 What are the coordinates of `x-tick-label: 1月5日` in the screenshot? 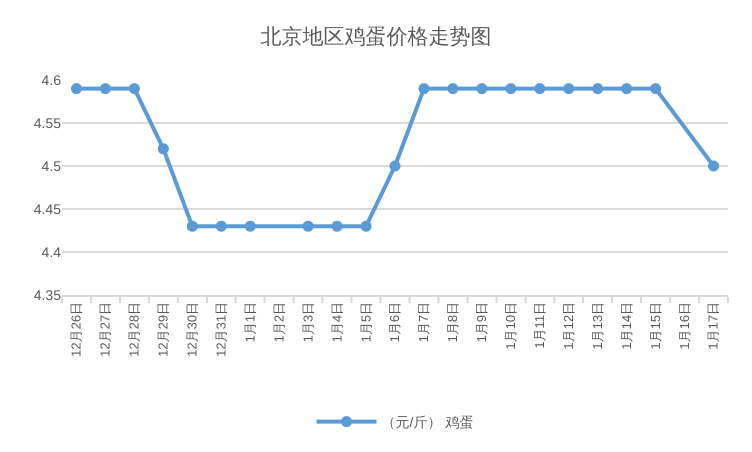 It's located at (366, 322).